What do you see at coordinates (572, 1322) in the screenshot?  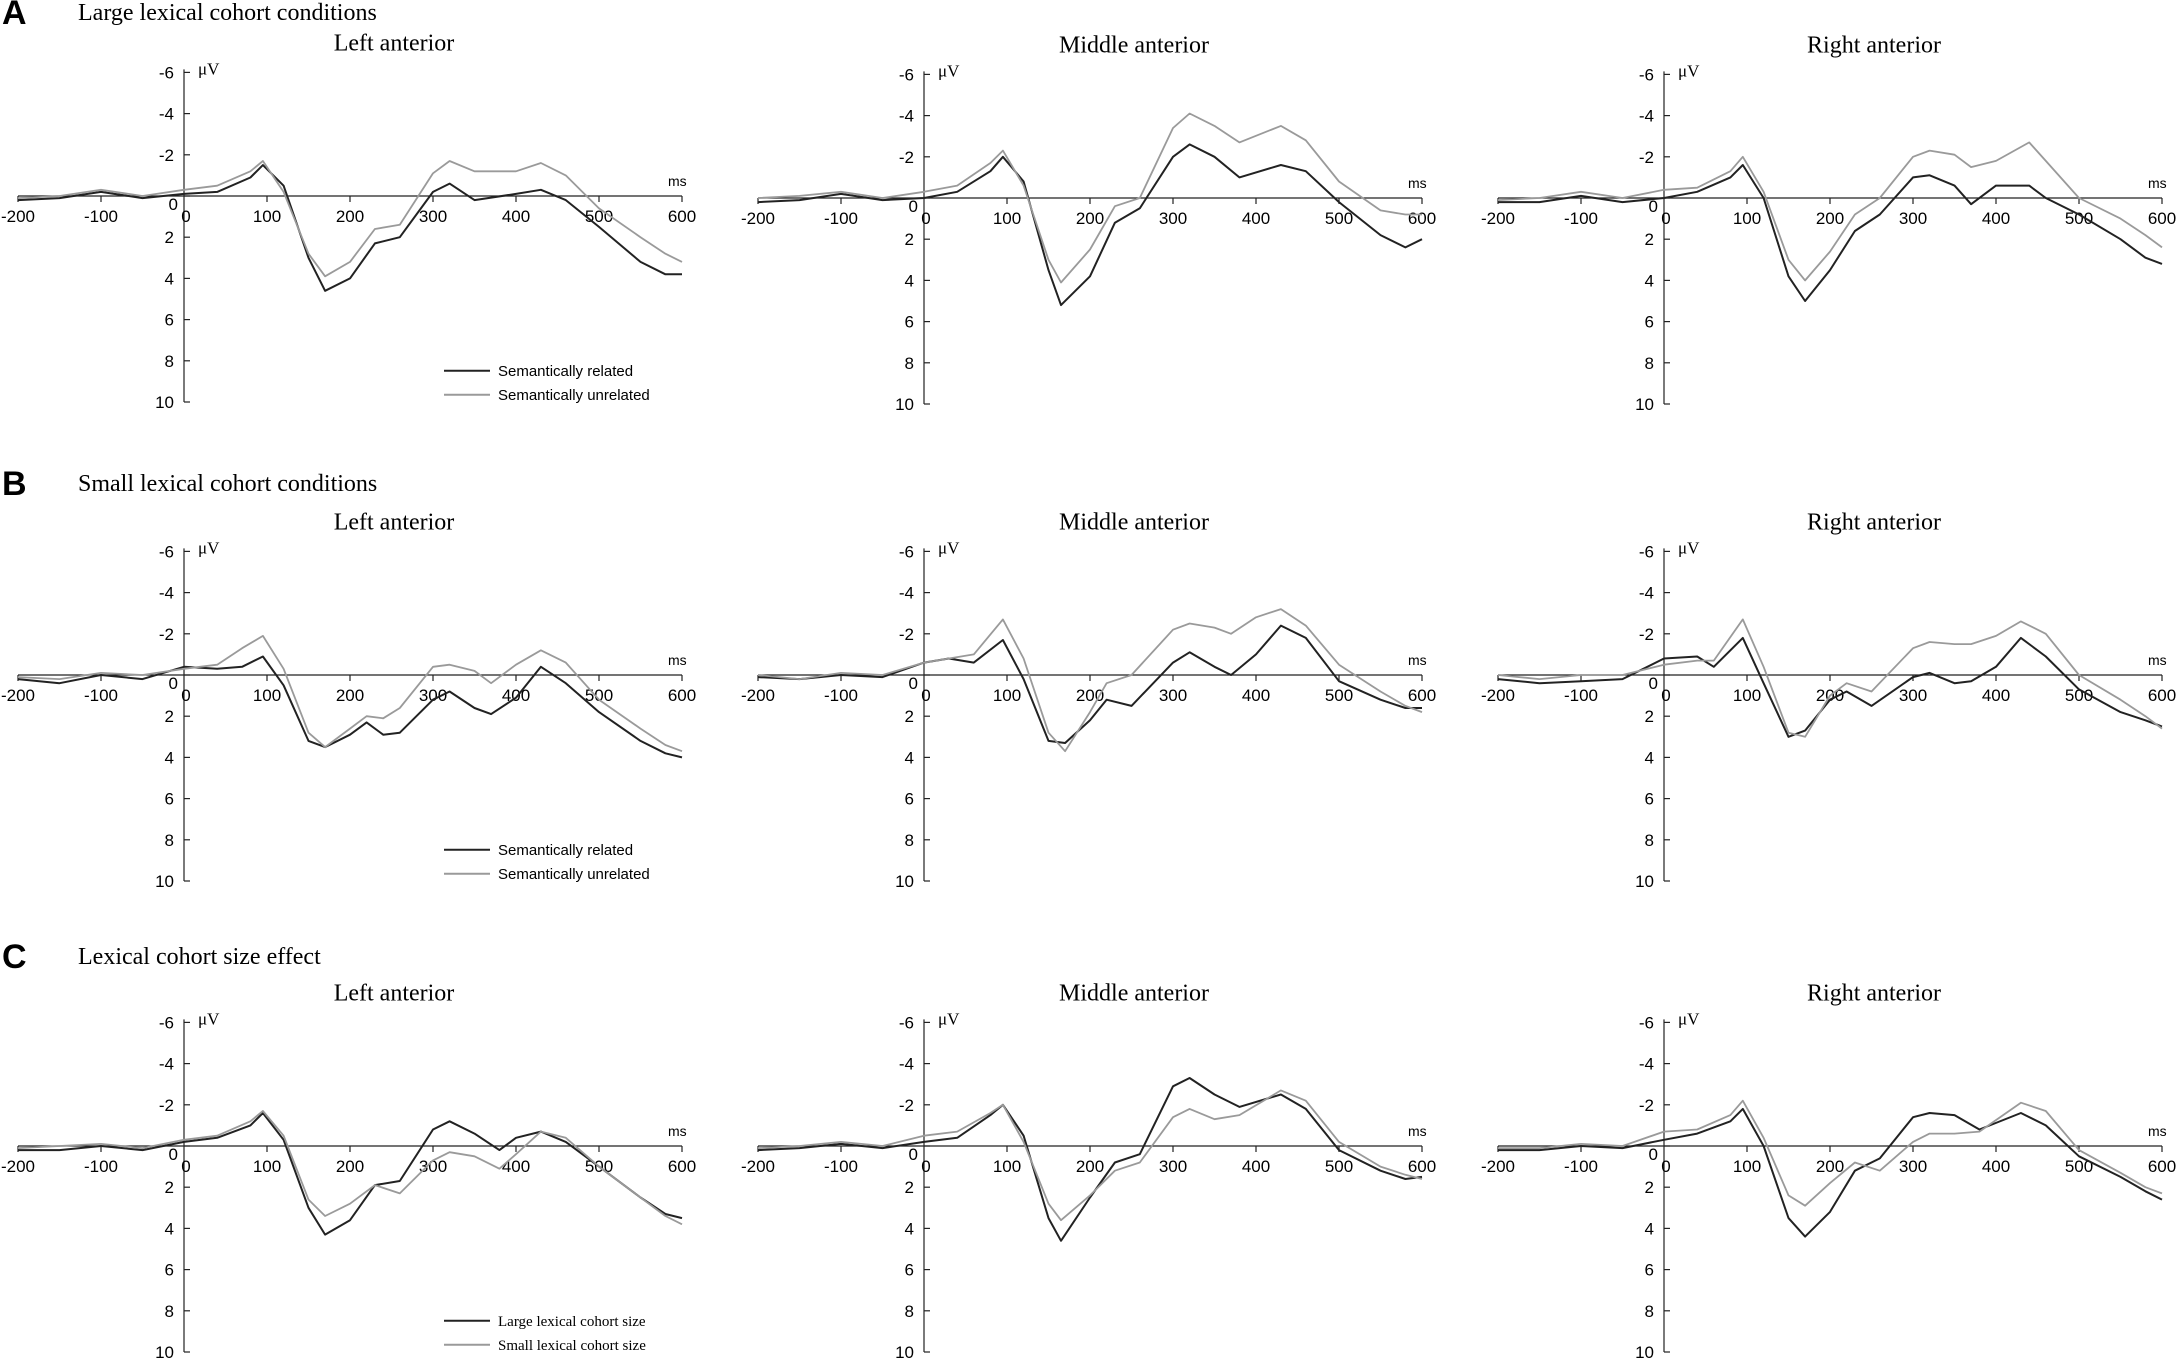 I see `legend-label: Large lexical cohort size` at bounding box center [572, 1322].